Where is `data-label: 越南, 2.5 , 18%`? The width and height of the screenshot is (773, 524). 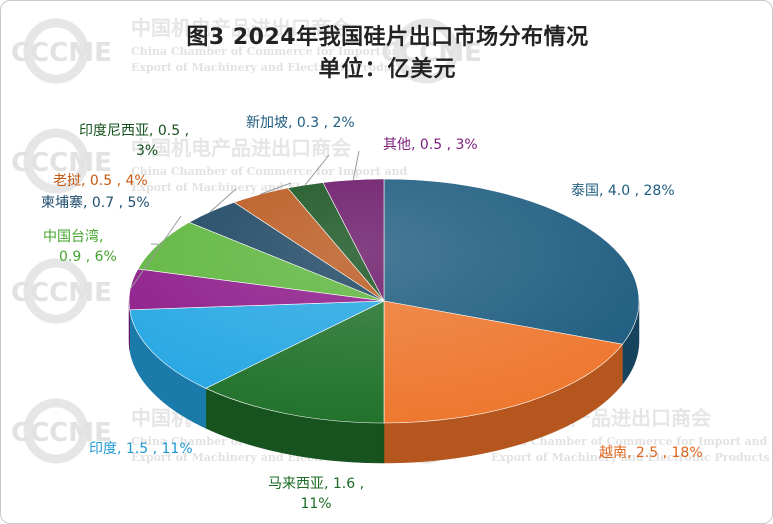
data-label: 越南, 2.5 , 18% is located at coordinates (651, 453).